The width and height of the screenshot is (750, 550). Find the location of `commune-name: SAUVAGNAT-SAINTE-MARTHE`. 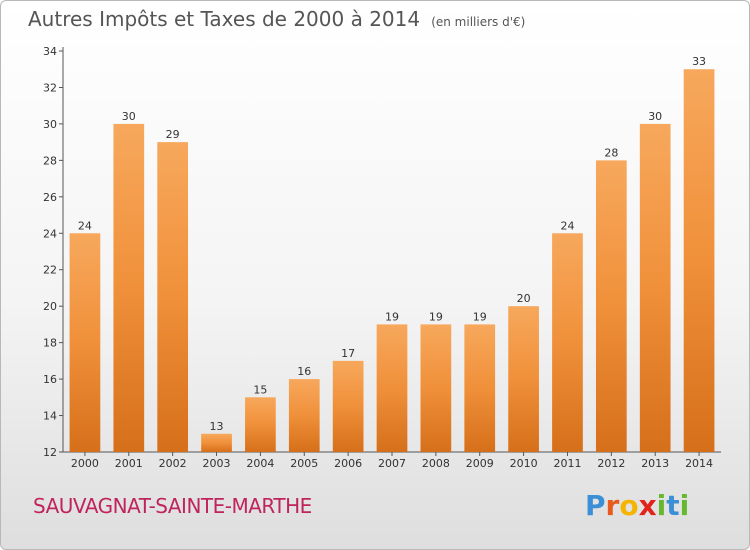

commune-name: SAUVAGNAT-SAINTE-MARTHE is located at coordinates (172, 506).